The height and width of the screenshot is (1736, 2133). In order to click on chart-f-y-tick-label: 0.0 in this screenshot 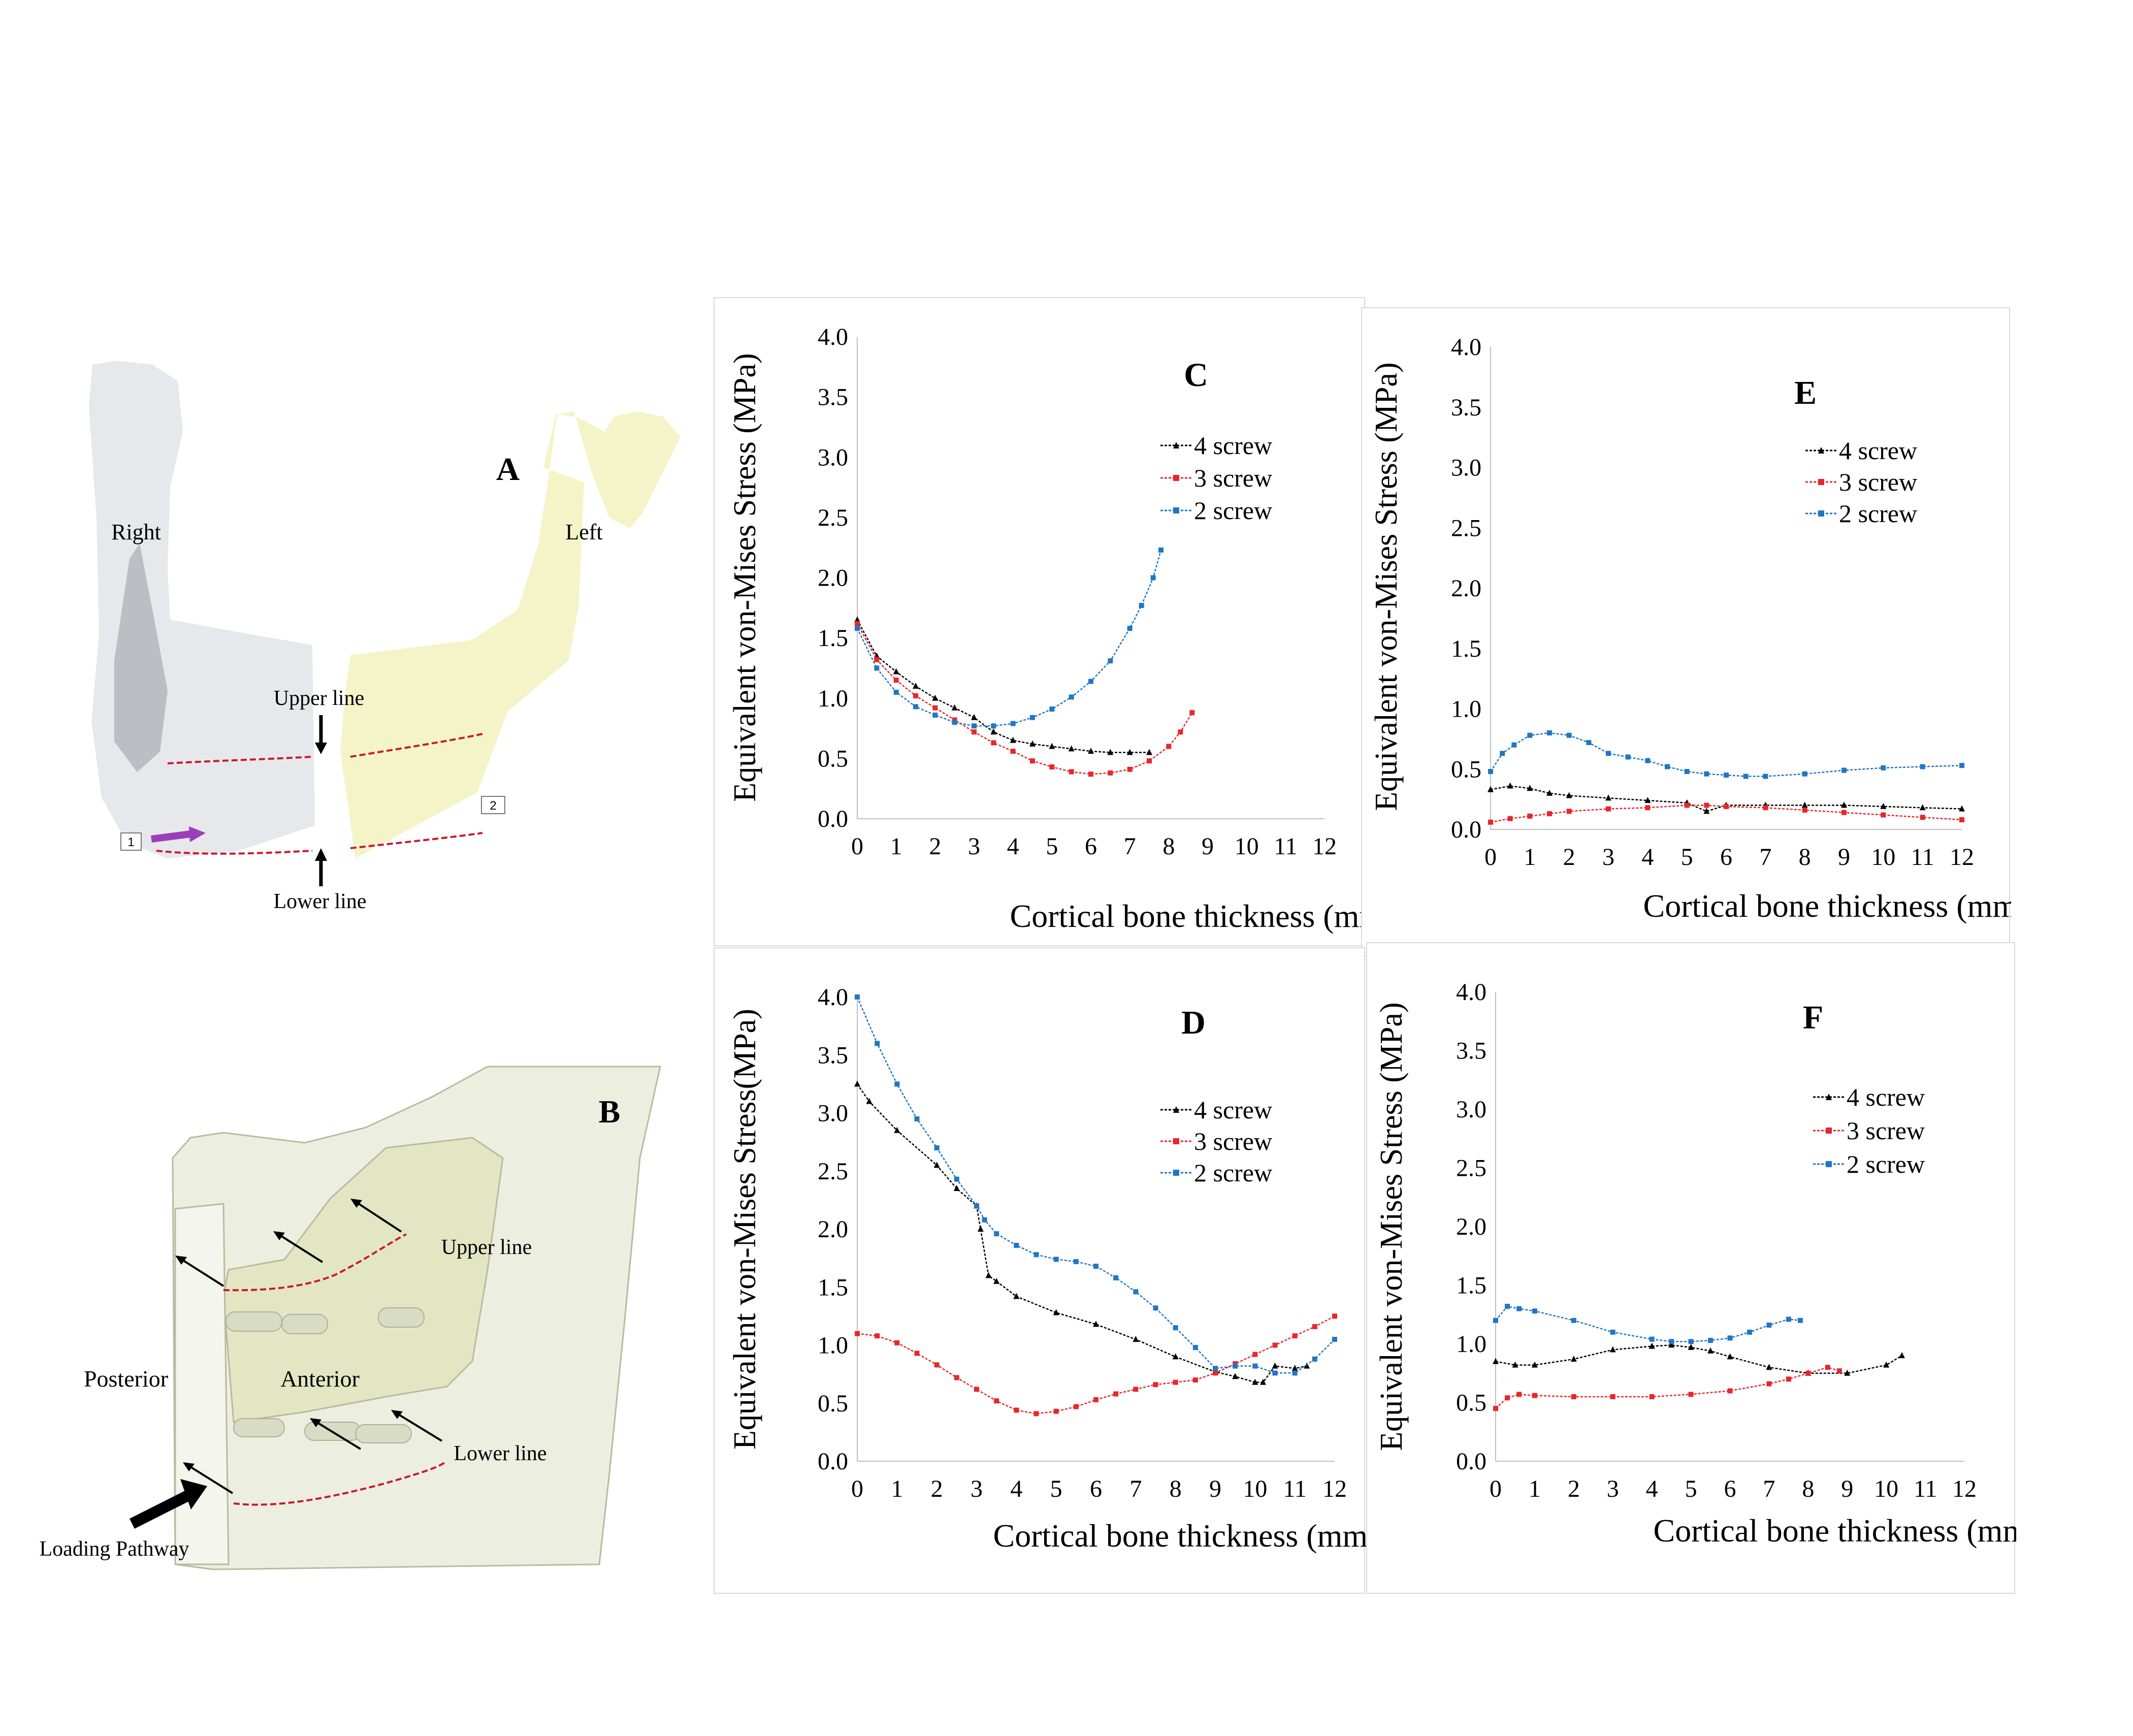, I will do `click(1471, 1461)`.